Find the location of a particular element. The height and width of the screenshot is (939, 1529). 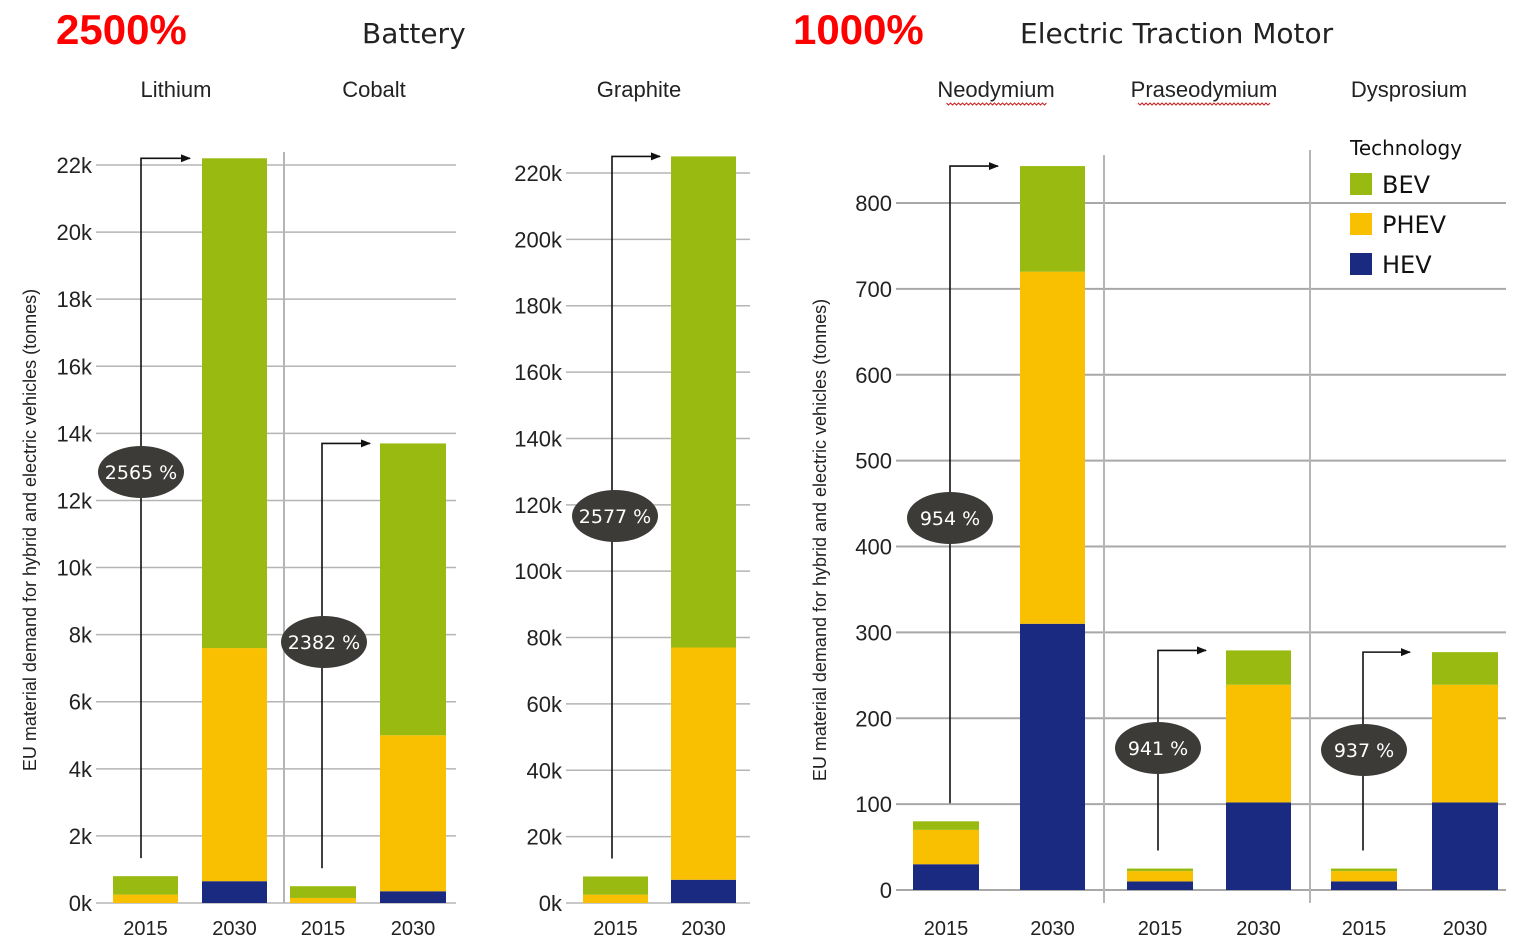

y-tick-label: 200 is located at coordinates (873, 718).